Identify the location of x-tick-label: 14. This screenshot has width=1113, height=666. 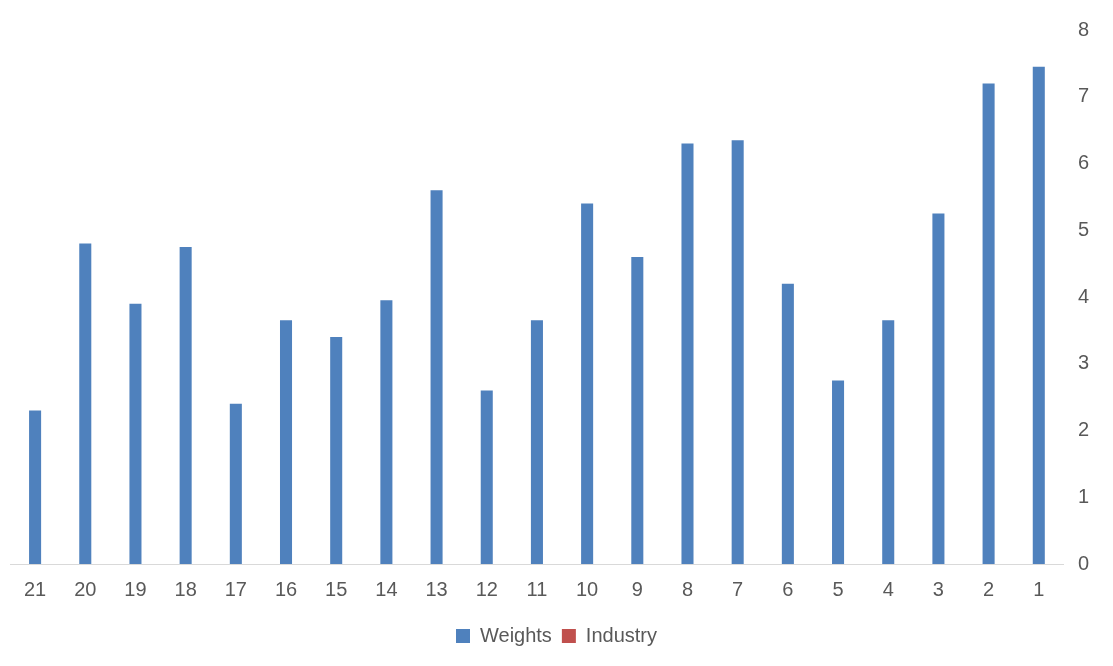
(386, 588).